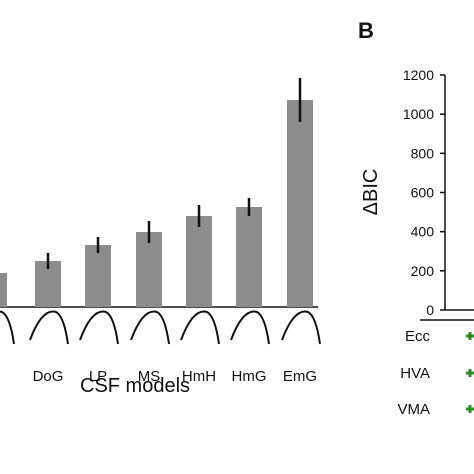  I want to click on panel-b-y-ticks: 0 200 400 600 800 1000 1200, so click(424, 192).